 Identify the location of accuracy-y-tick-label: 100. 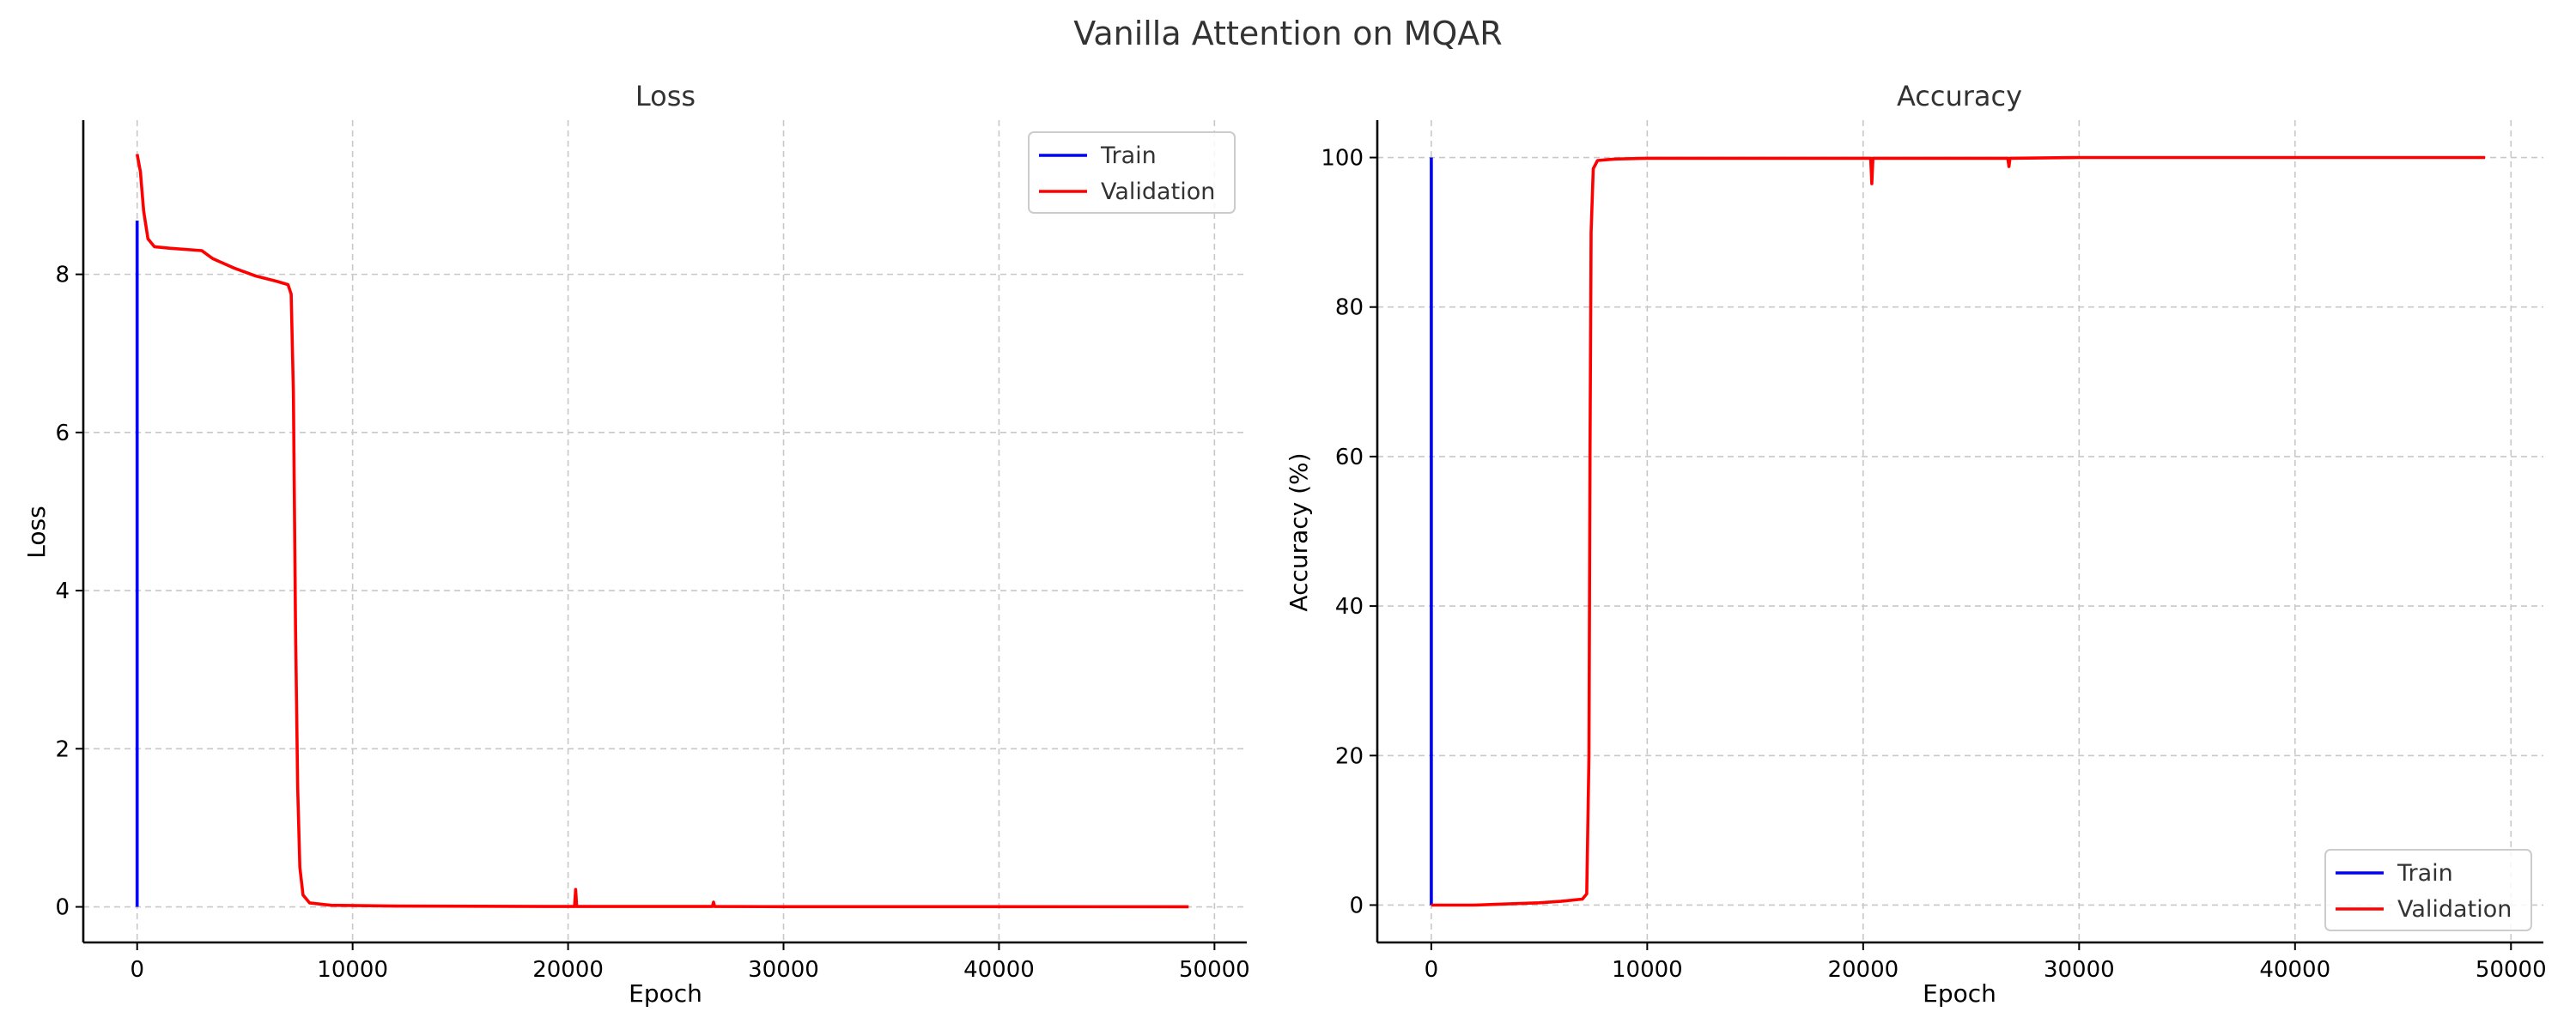
(1342, 159).